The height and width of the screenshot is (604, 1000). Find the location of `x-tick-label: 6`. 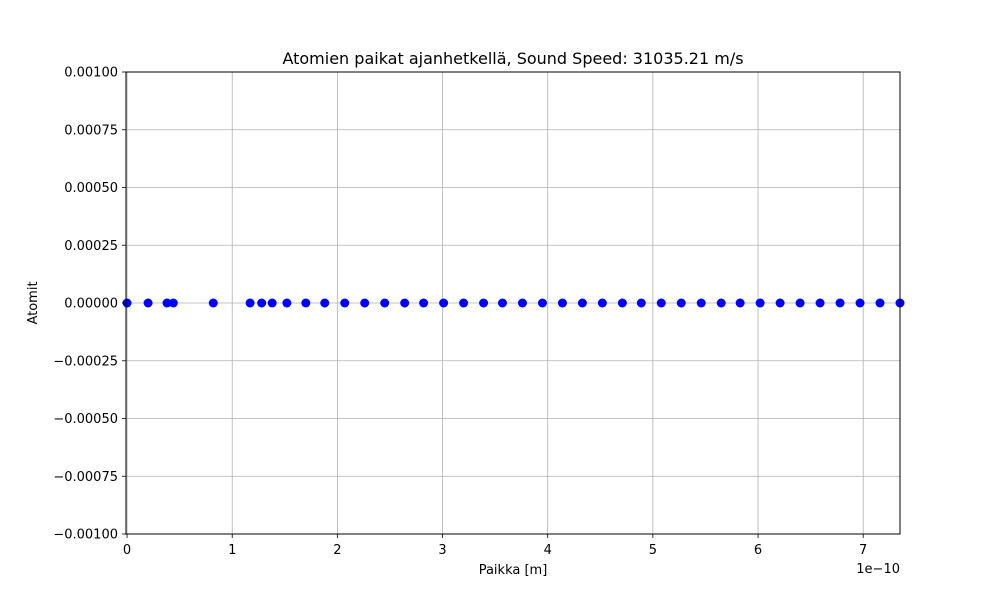

x-tick-label: 6 is located at coordinates (758, 550).